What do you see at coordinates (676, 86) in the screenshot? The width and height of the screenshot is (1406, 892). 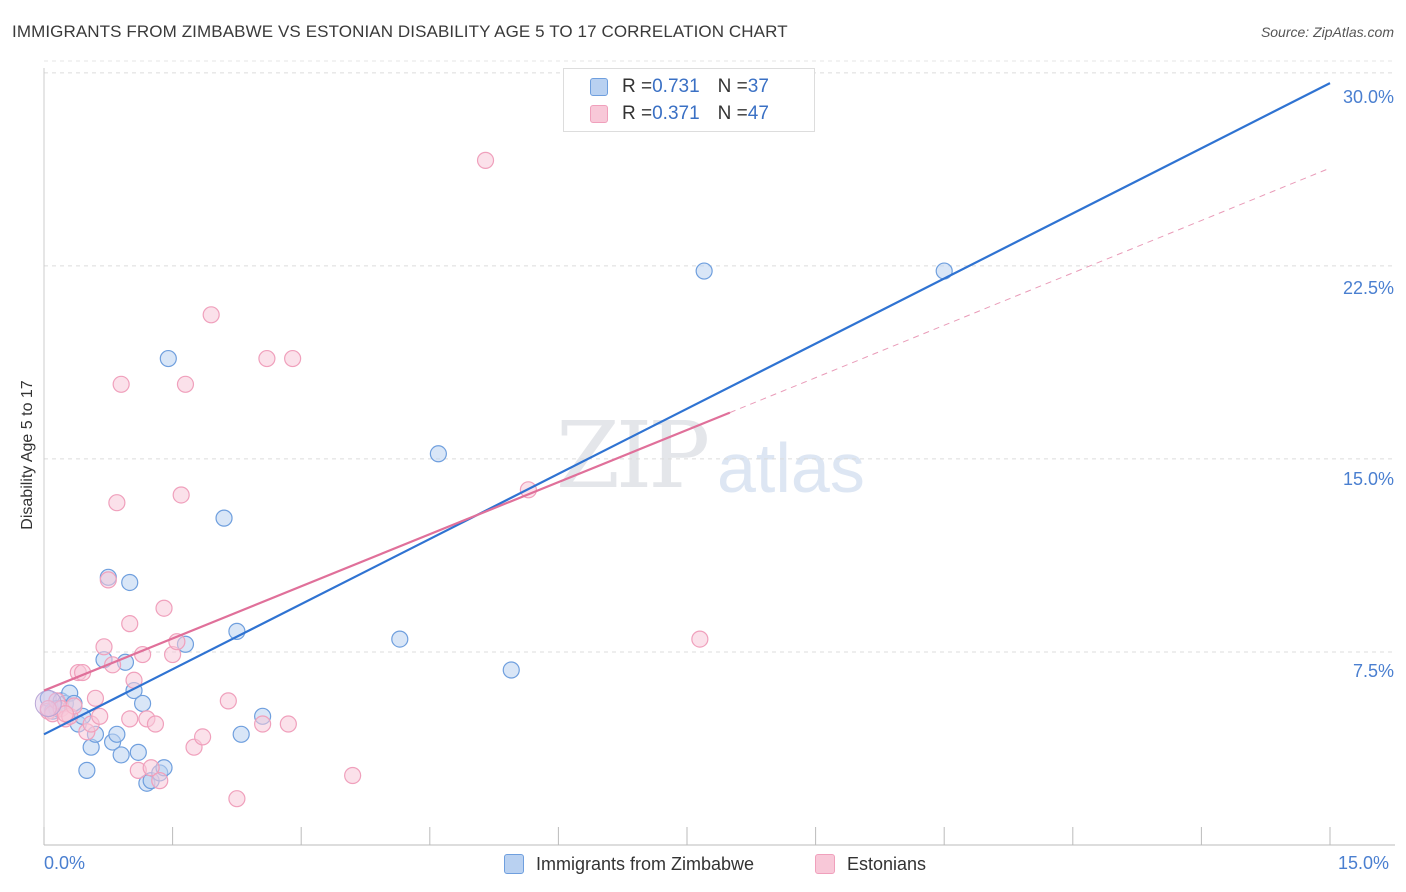 I see `r-value: 0.731` at bounding box center [676, 86].